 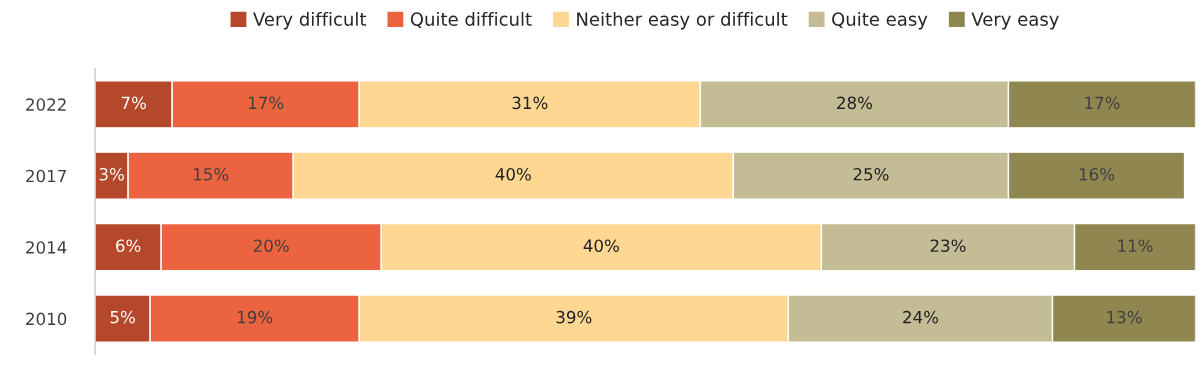 What do you see at coordinates (574, 317) in the screenshot?
I see `data-label: 39%` at bounding box center [574, 317].